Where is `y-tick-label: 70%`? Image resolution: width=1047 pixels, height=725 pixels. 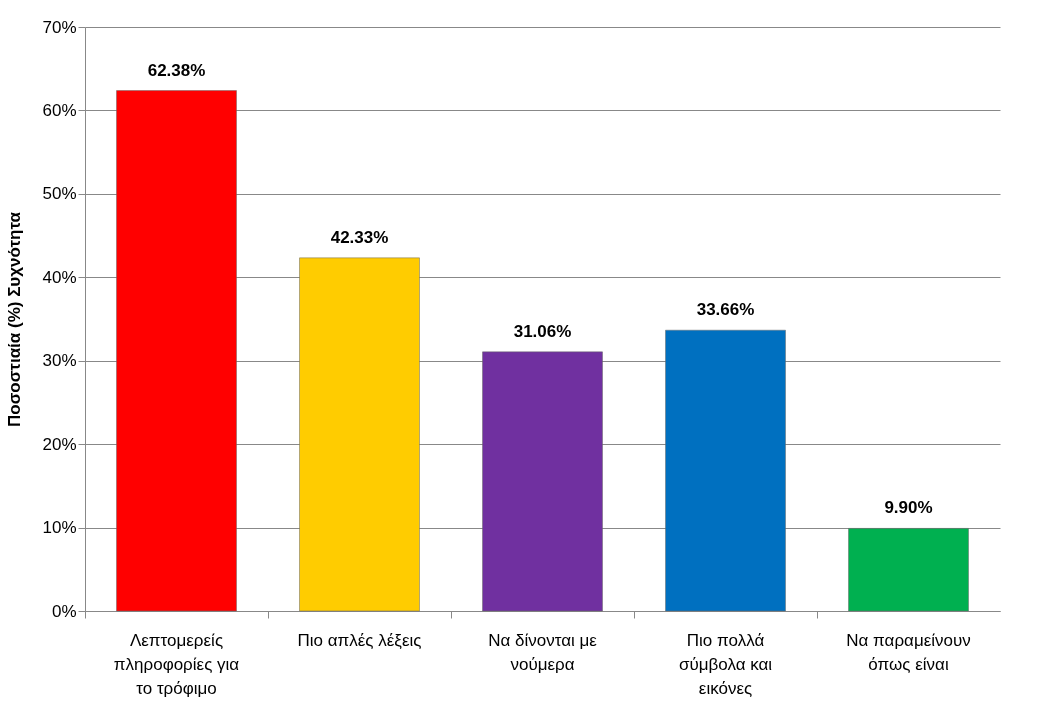
y-tick-label: 70% is located at coordinates (59, 27).